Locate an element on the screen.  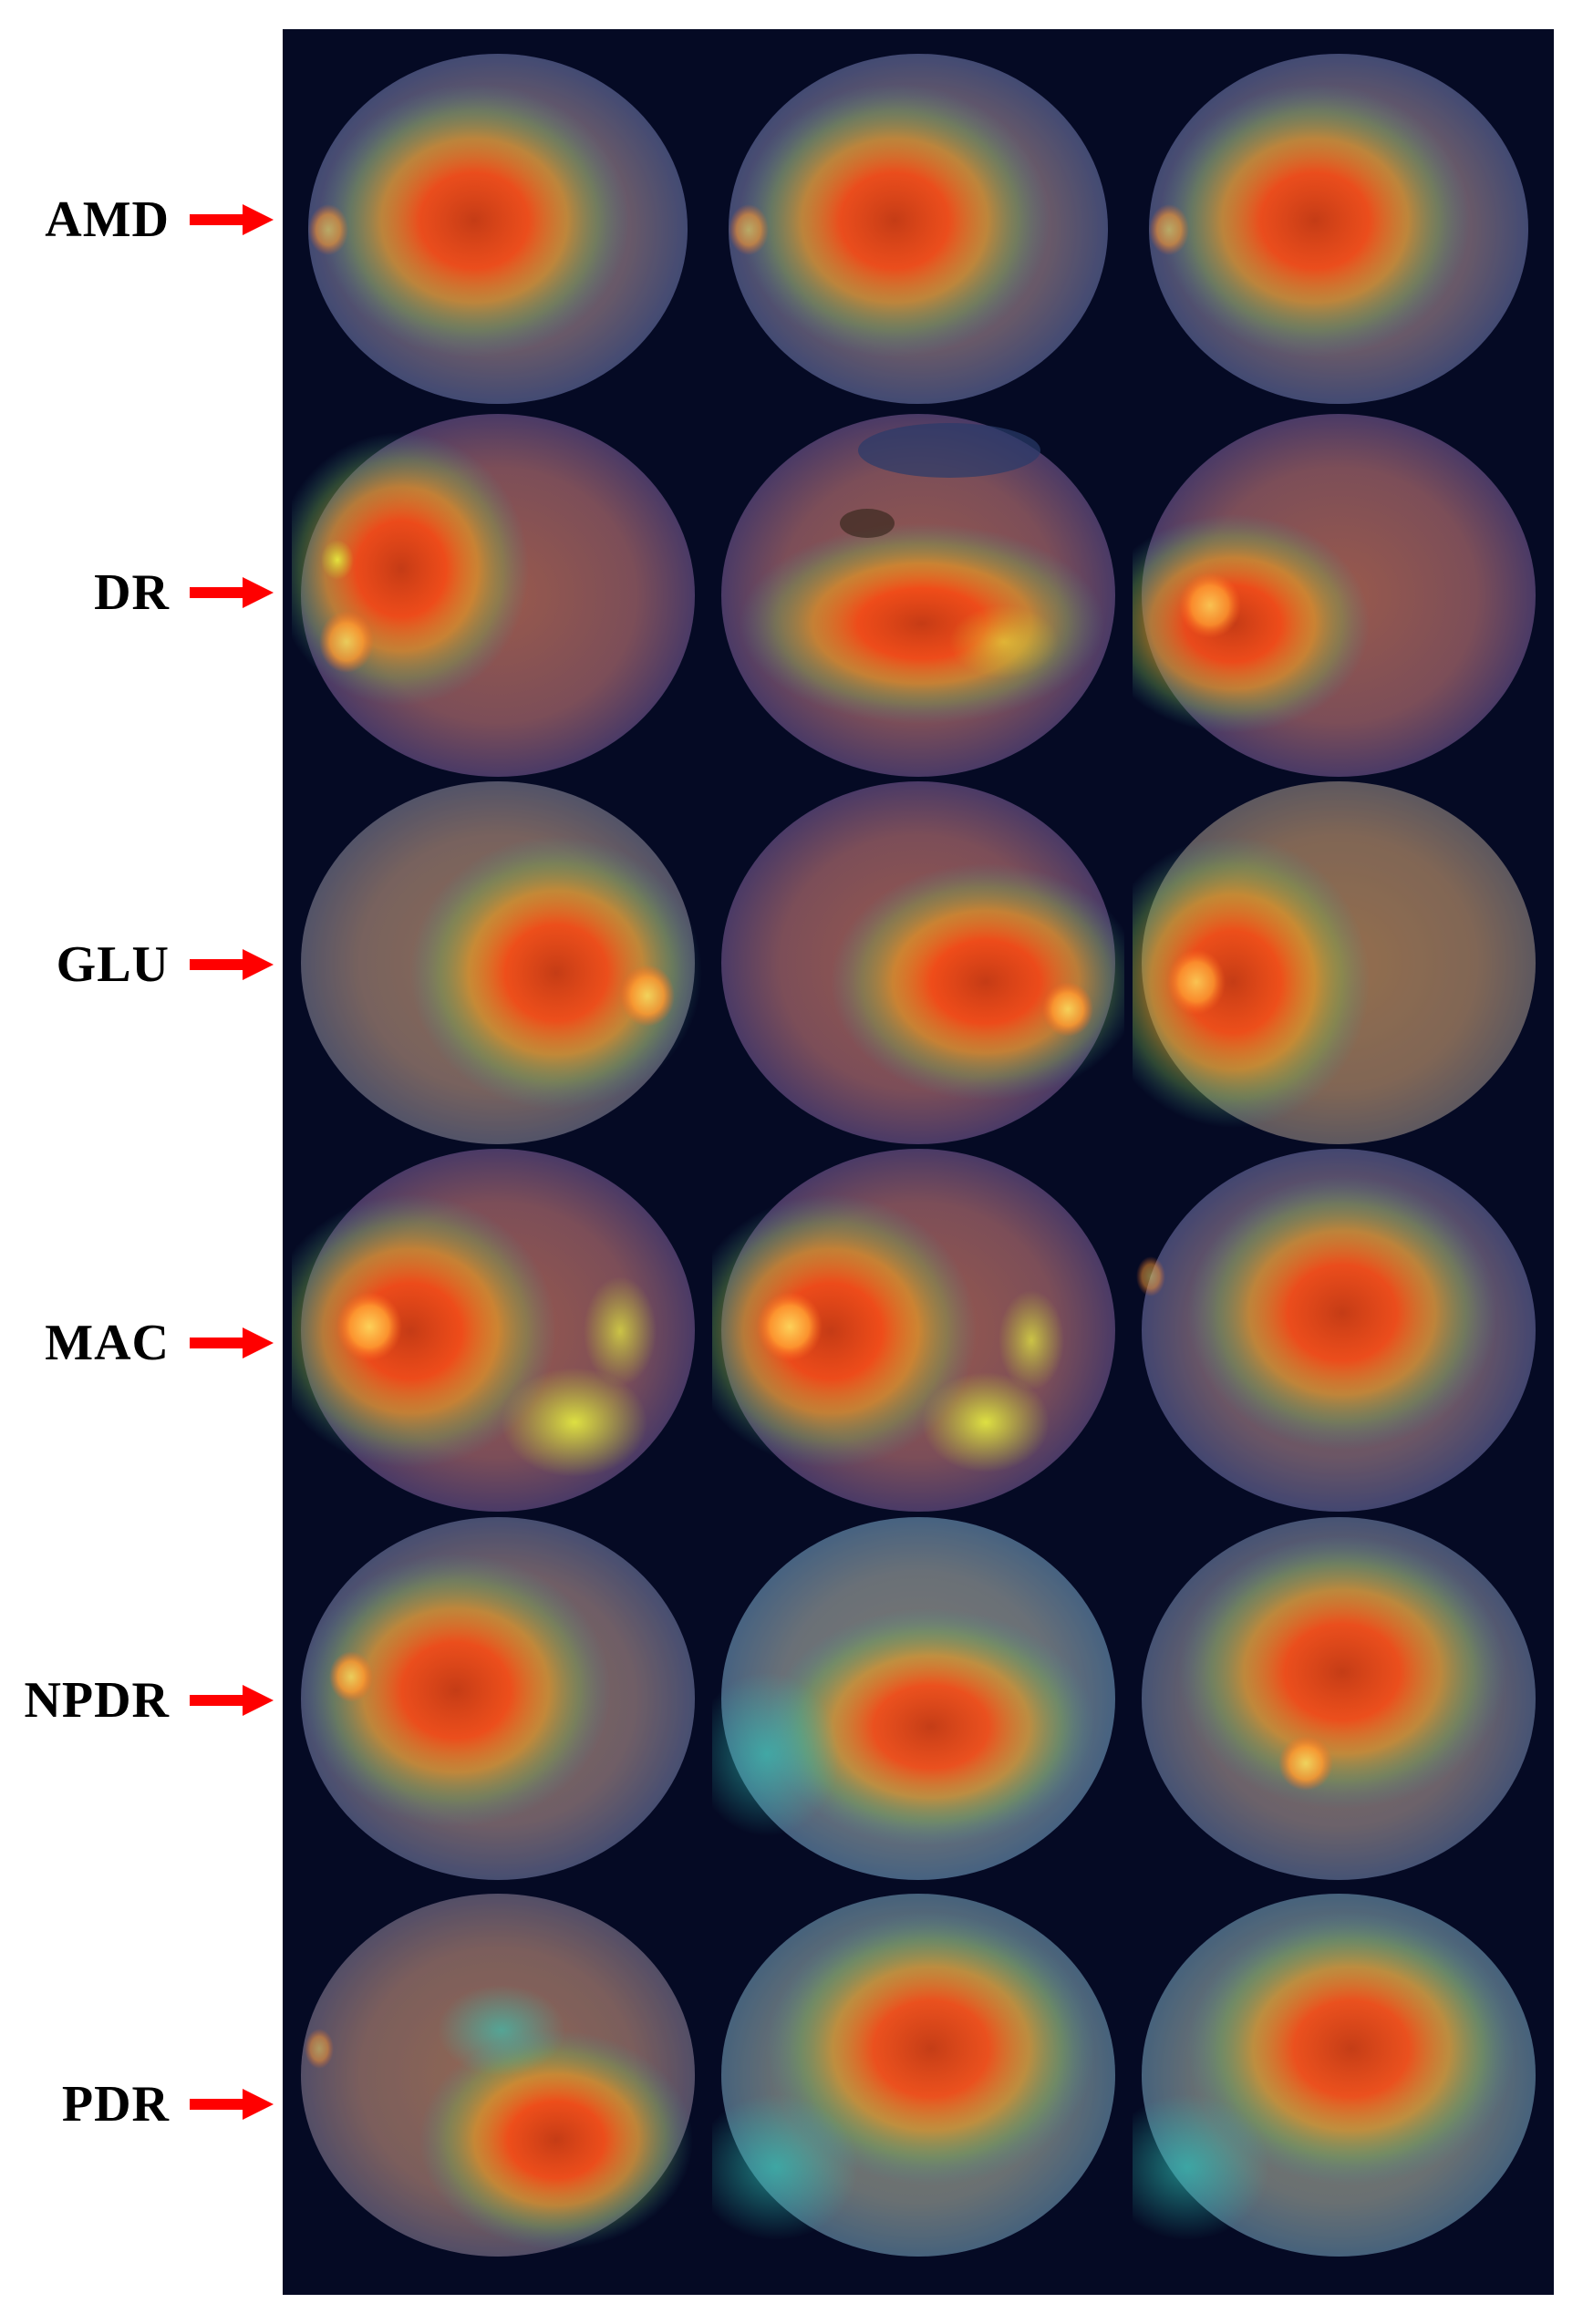
label-mac: MAC is located at coordinates (107, 1343).